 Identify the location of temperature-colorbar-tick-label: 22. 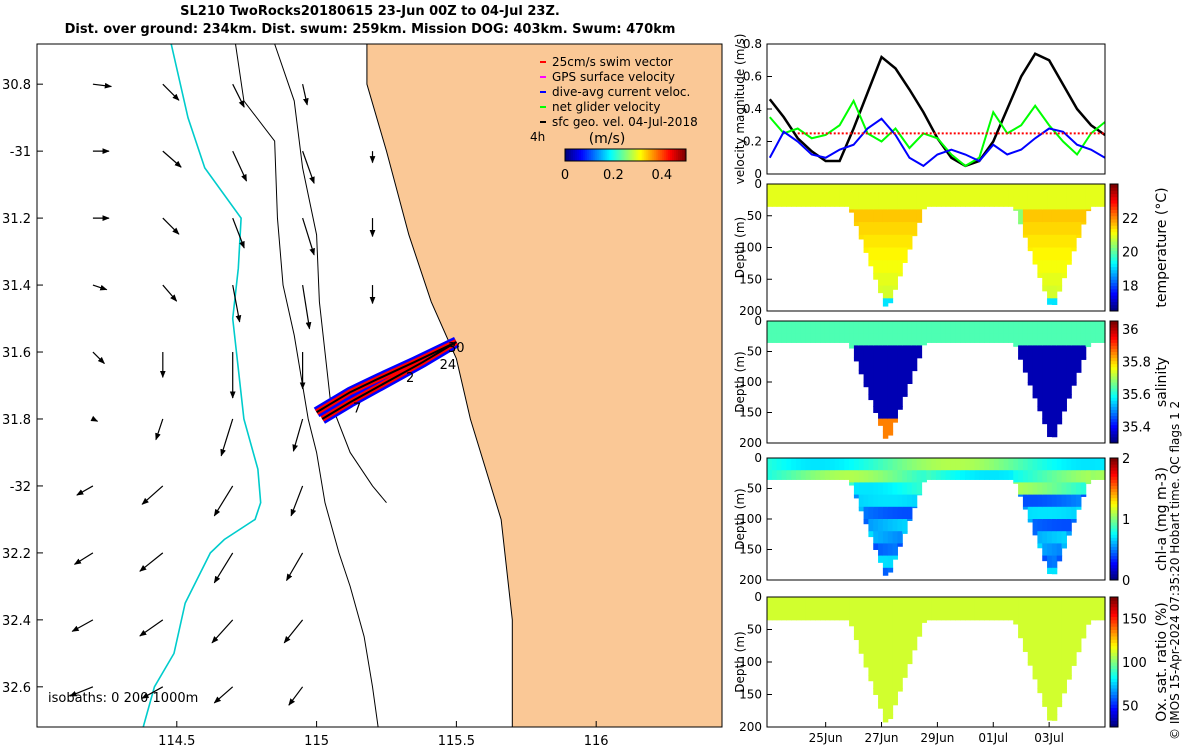
(1130, 219).